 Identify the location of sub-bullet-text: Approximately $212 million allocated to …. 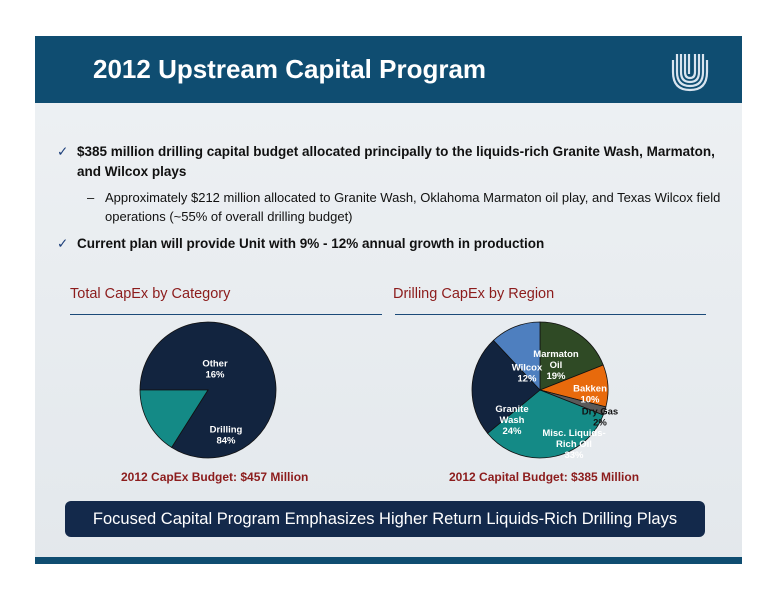
(413, 207).